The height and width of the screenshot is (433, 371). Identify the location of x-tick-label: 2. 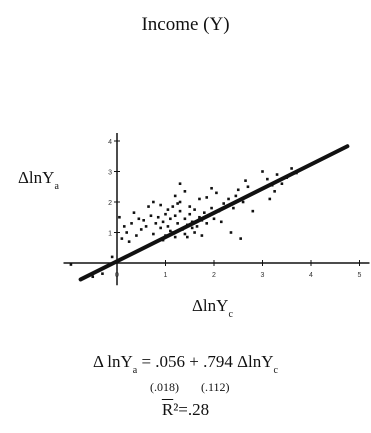
(214, 275).